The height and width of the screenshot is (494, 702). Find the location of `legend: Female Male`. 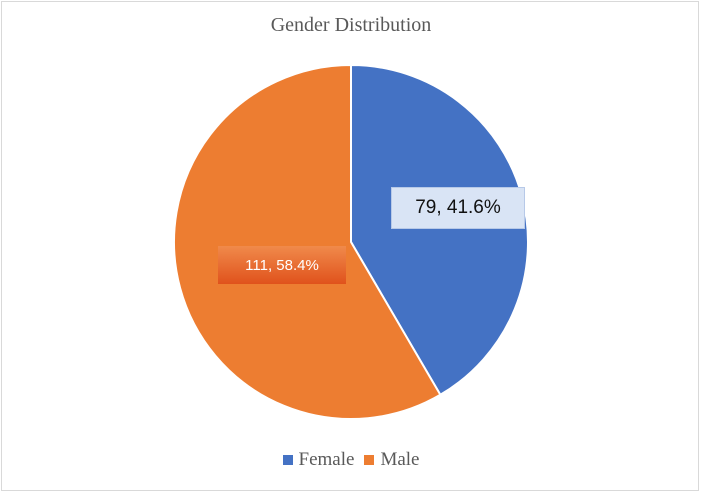

legend: Female Male is located at coordinates (351, 460).